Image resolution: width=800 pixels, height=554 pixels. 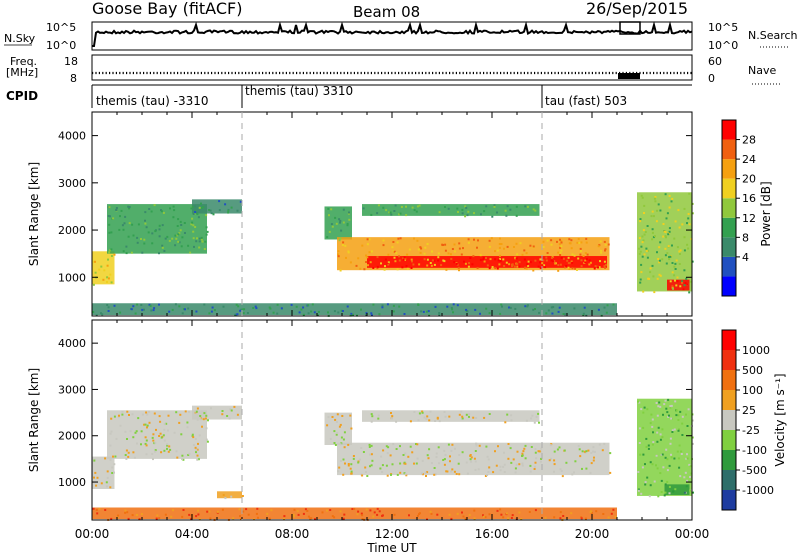 I want to click on data-band, so click(x=677, y=489).